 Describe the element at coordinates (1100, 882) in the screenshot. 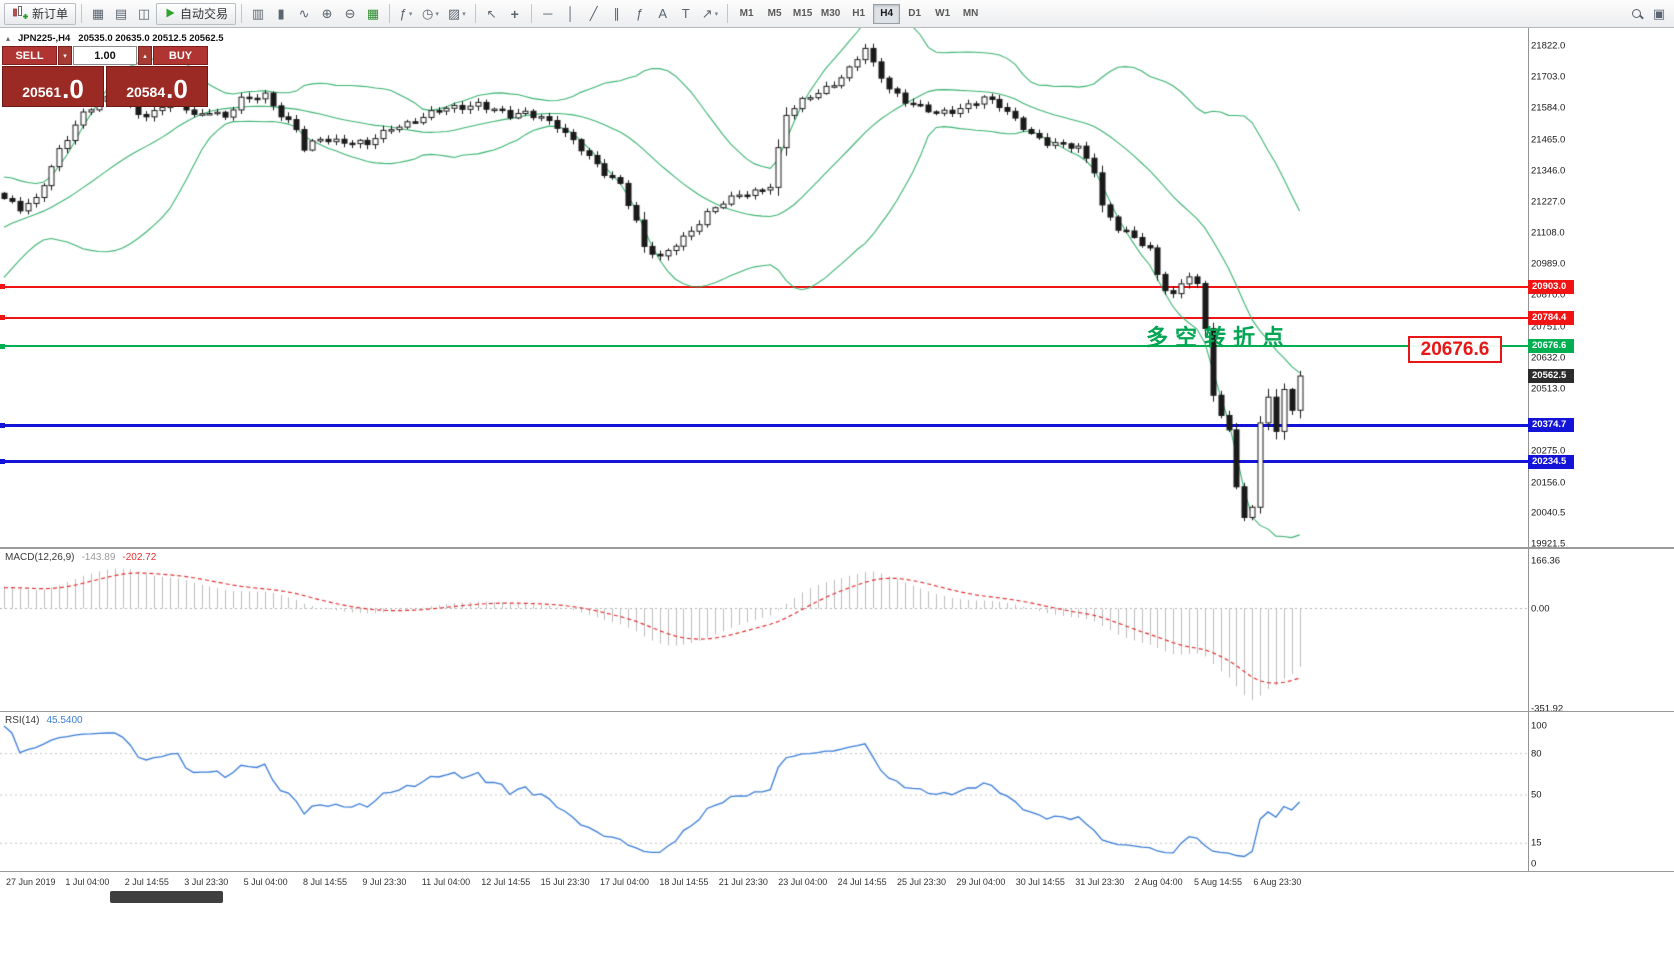

I see `time-axis-label: 31 Jul 23:30` at that location.